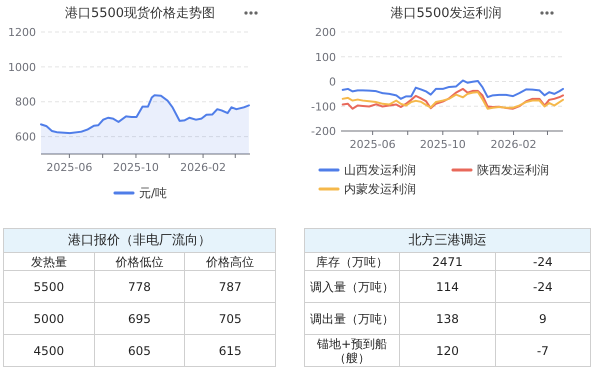 This screenshot has width=592, height=372. Describe the element at coordinates (49, 261) in the screenshot. I see `text: 发热量` at that location.